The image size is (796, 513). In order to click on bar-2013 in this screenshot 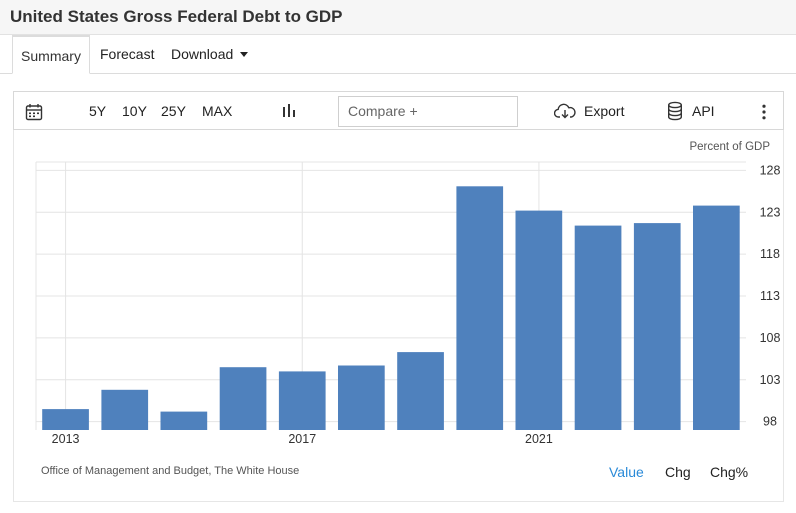, I will do `click(65, 419)`.